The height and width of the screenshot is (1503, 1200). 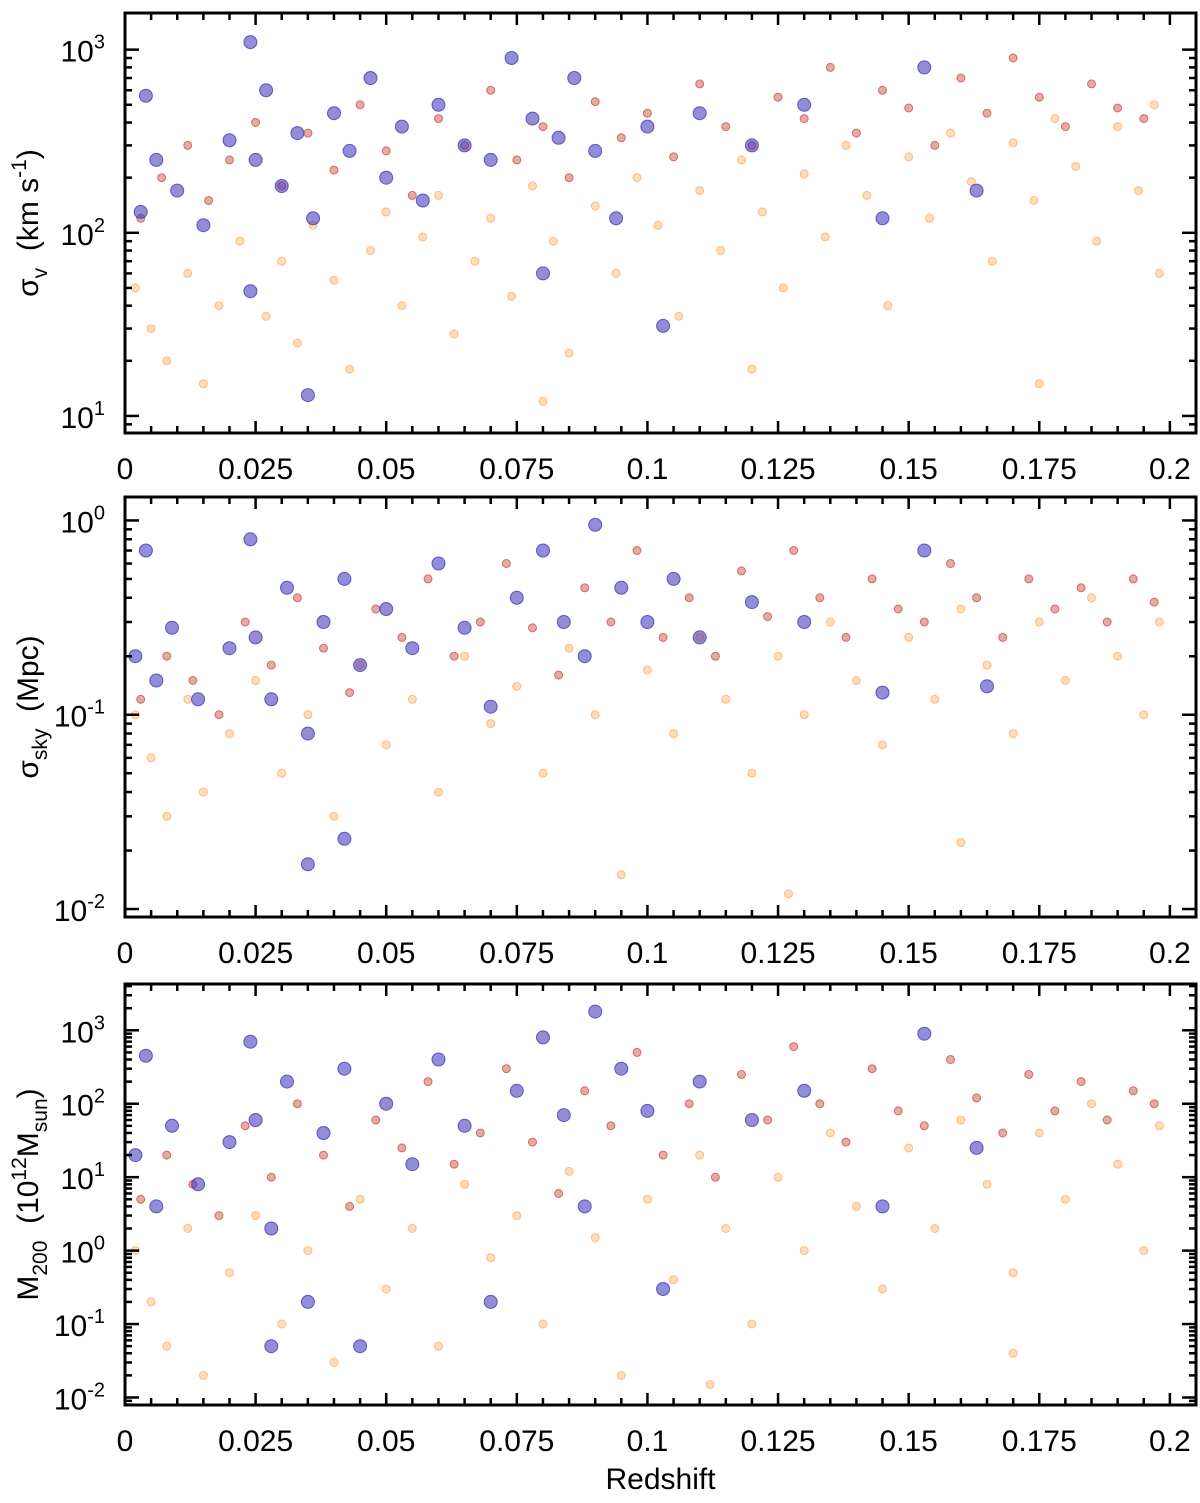 What do you see at coordinates (1170, 469) in the screenshot?
I see `x-tick-label: 0.2` at bounding box center [1170, 469].